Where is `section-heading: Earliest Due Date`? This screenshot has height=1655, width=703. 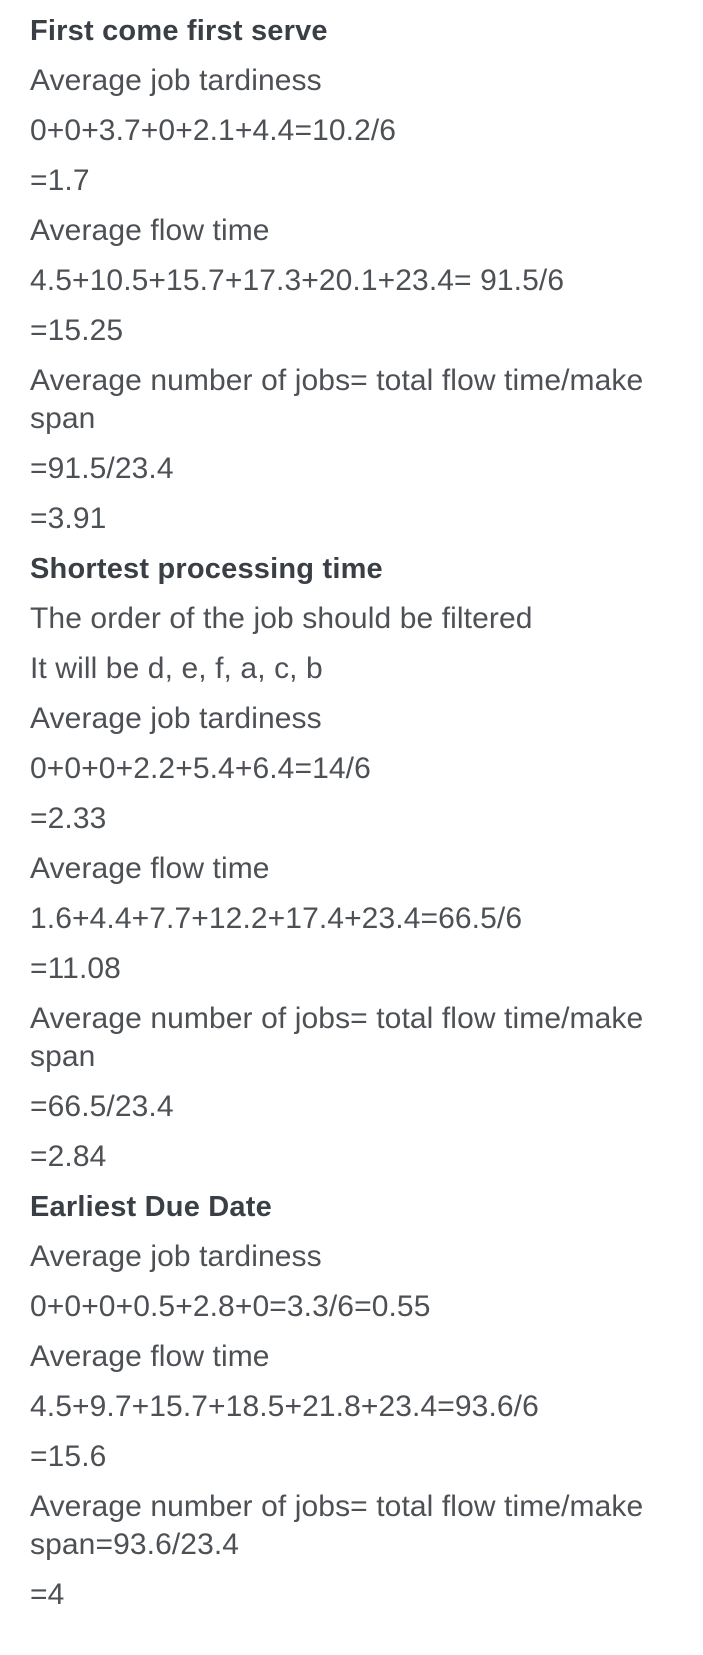 section-heading: Earliest Due Date is located at coordinates (151, 1207).